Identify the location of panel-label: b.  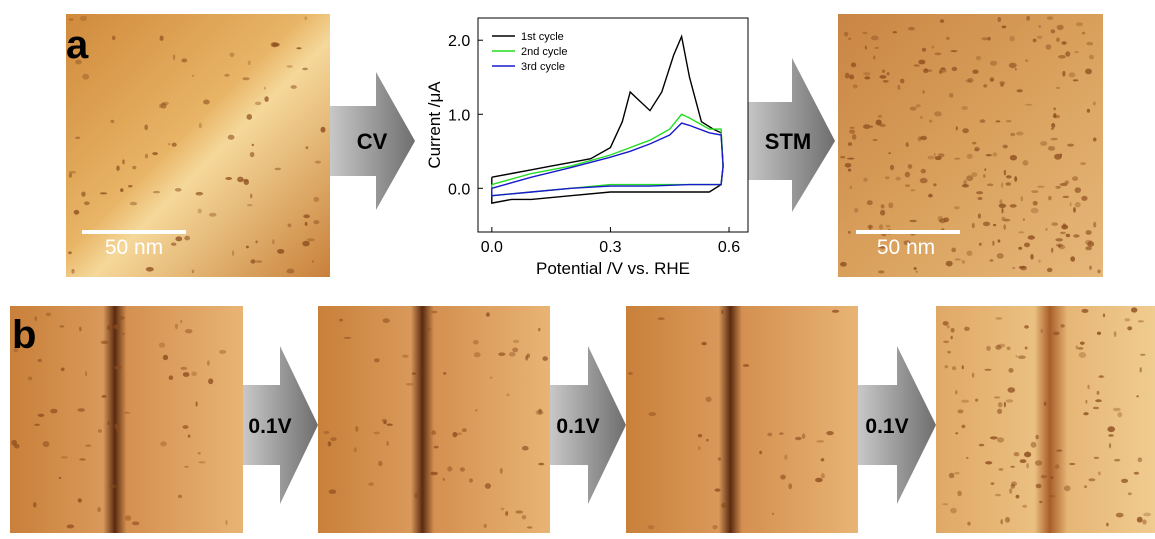
(24, 335).